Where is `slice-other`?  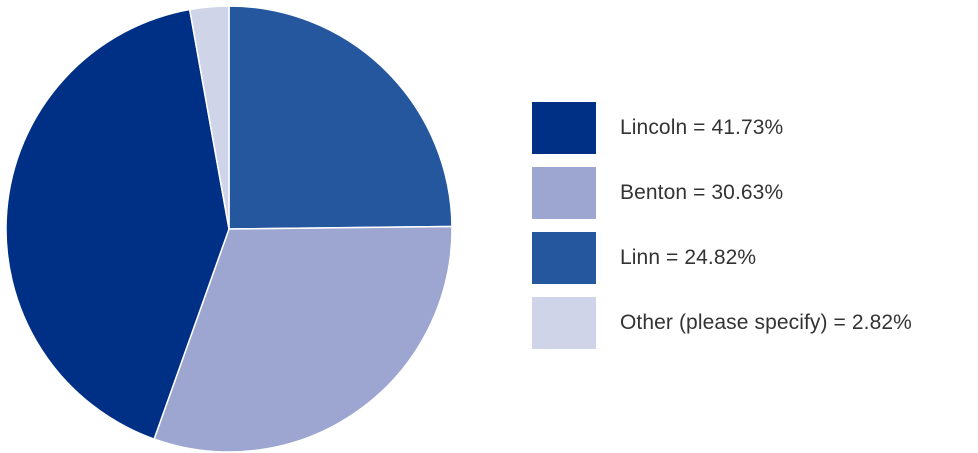 slice-other is located at coordinates (209, 117).